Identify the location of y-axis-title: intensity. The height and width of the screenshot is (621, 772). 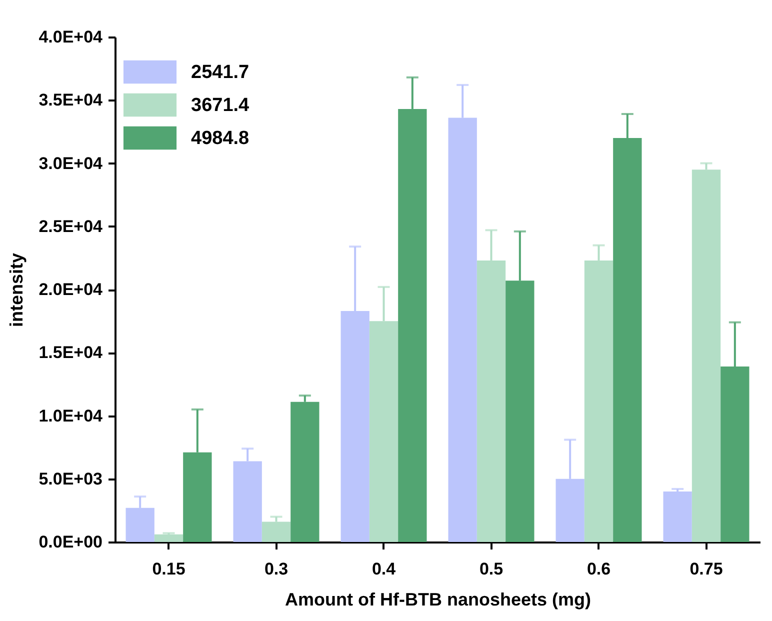
(16, 290).